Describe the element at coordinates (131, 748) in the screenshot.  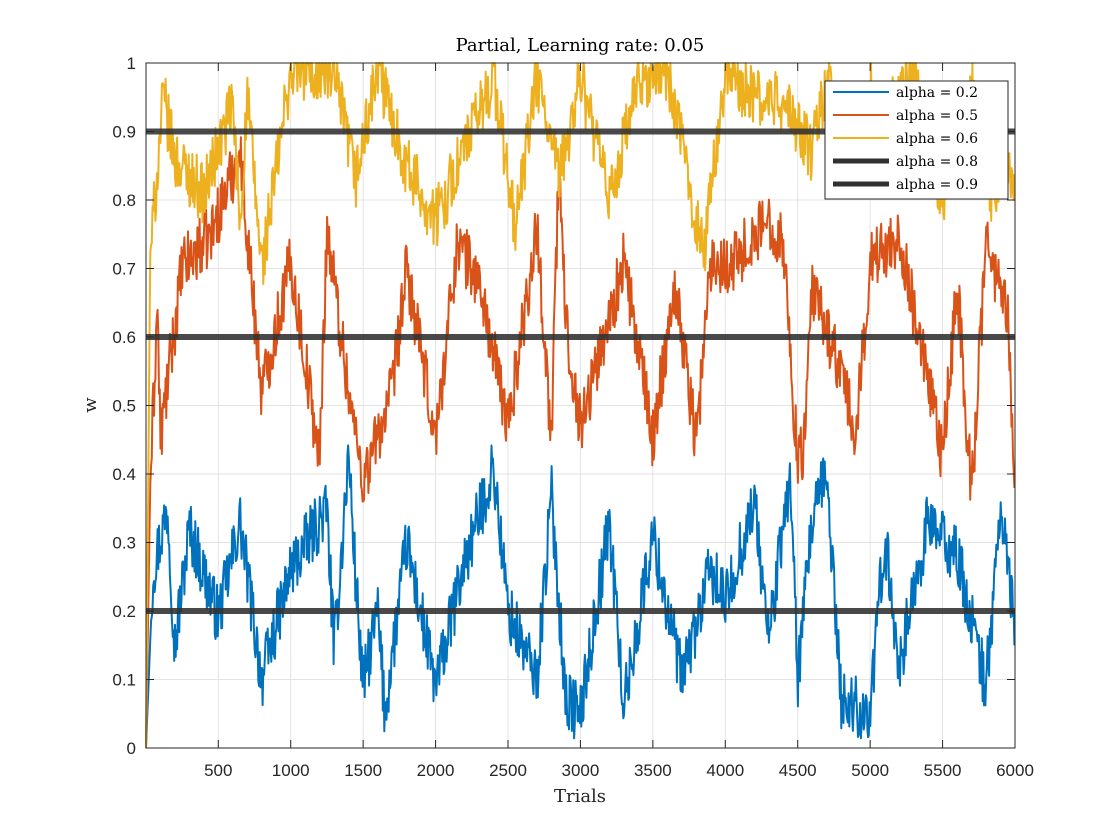
I see `y-tick-label: 0` at that location.